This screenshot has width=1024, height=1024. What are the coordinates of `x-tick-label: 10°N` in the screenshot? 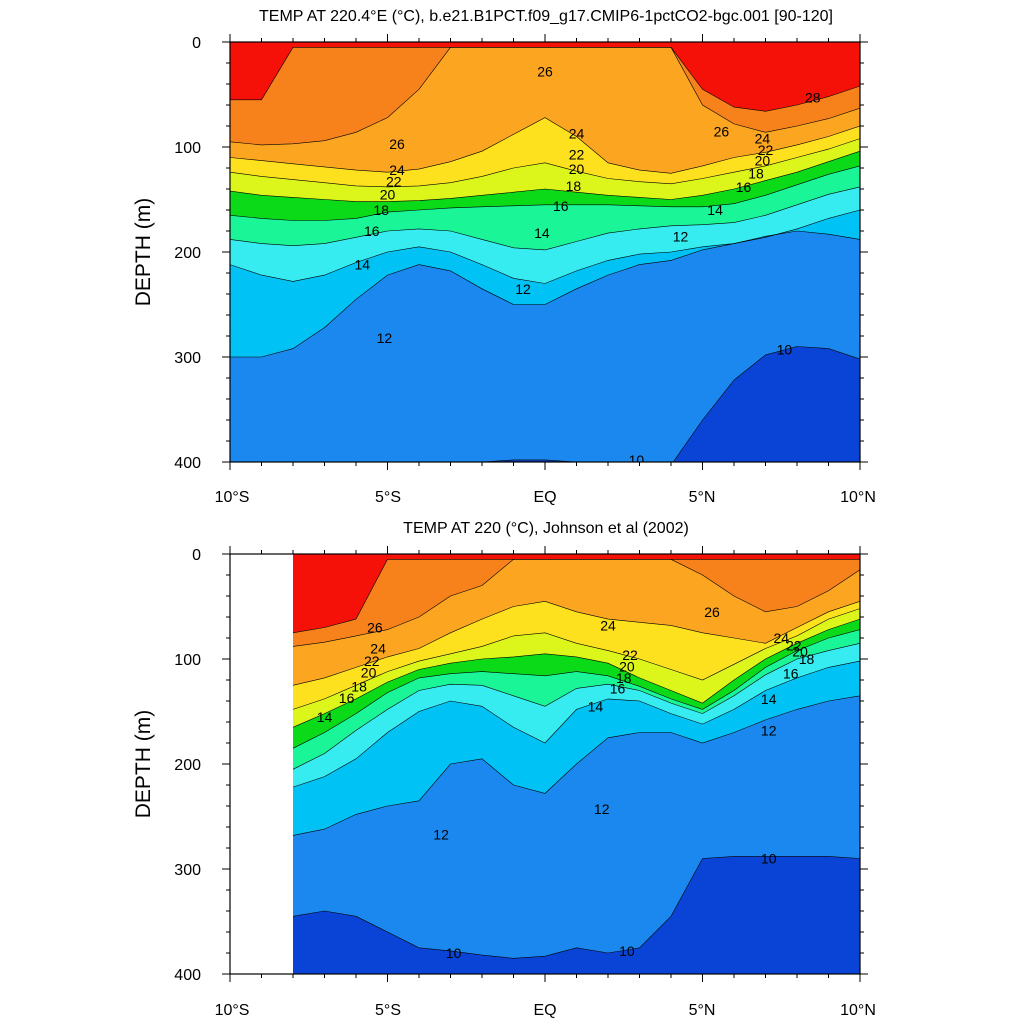 It's located at (858, 497).